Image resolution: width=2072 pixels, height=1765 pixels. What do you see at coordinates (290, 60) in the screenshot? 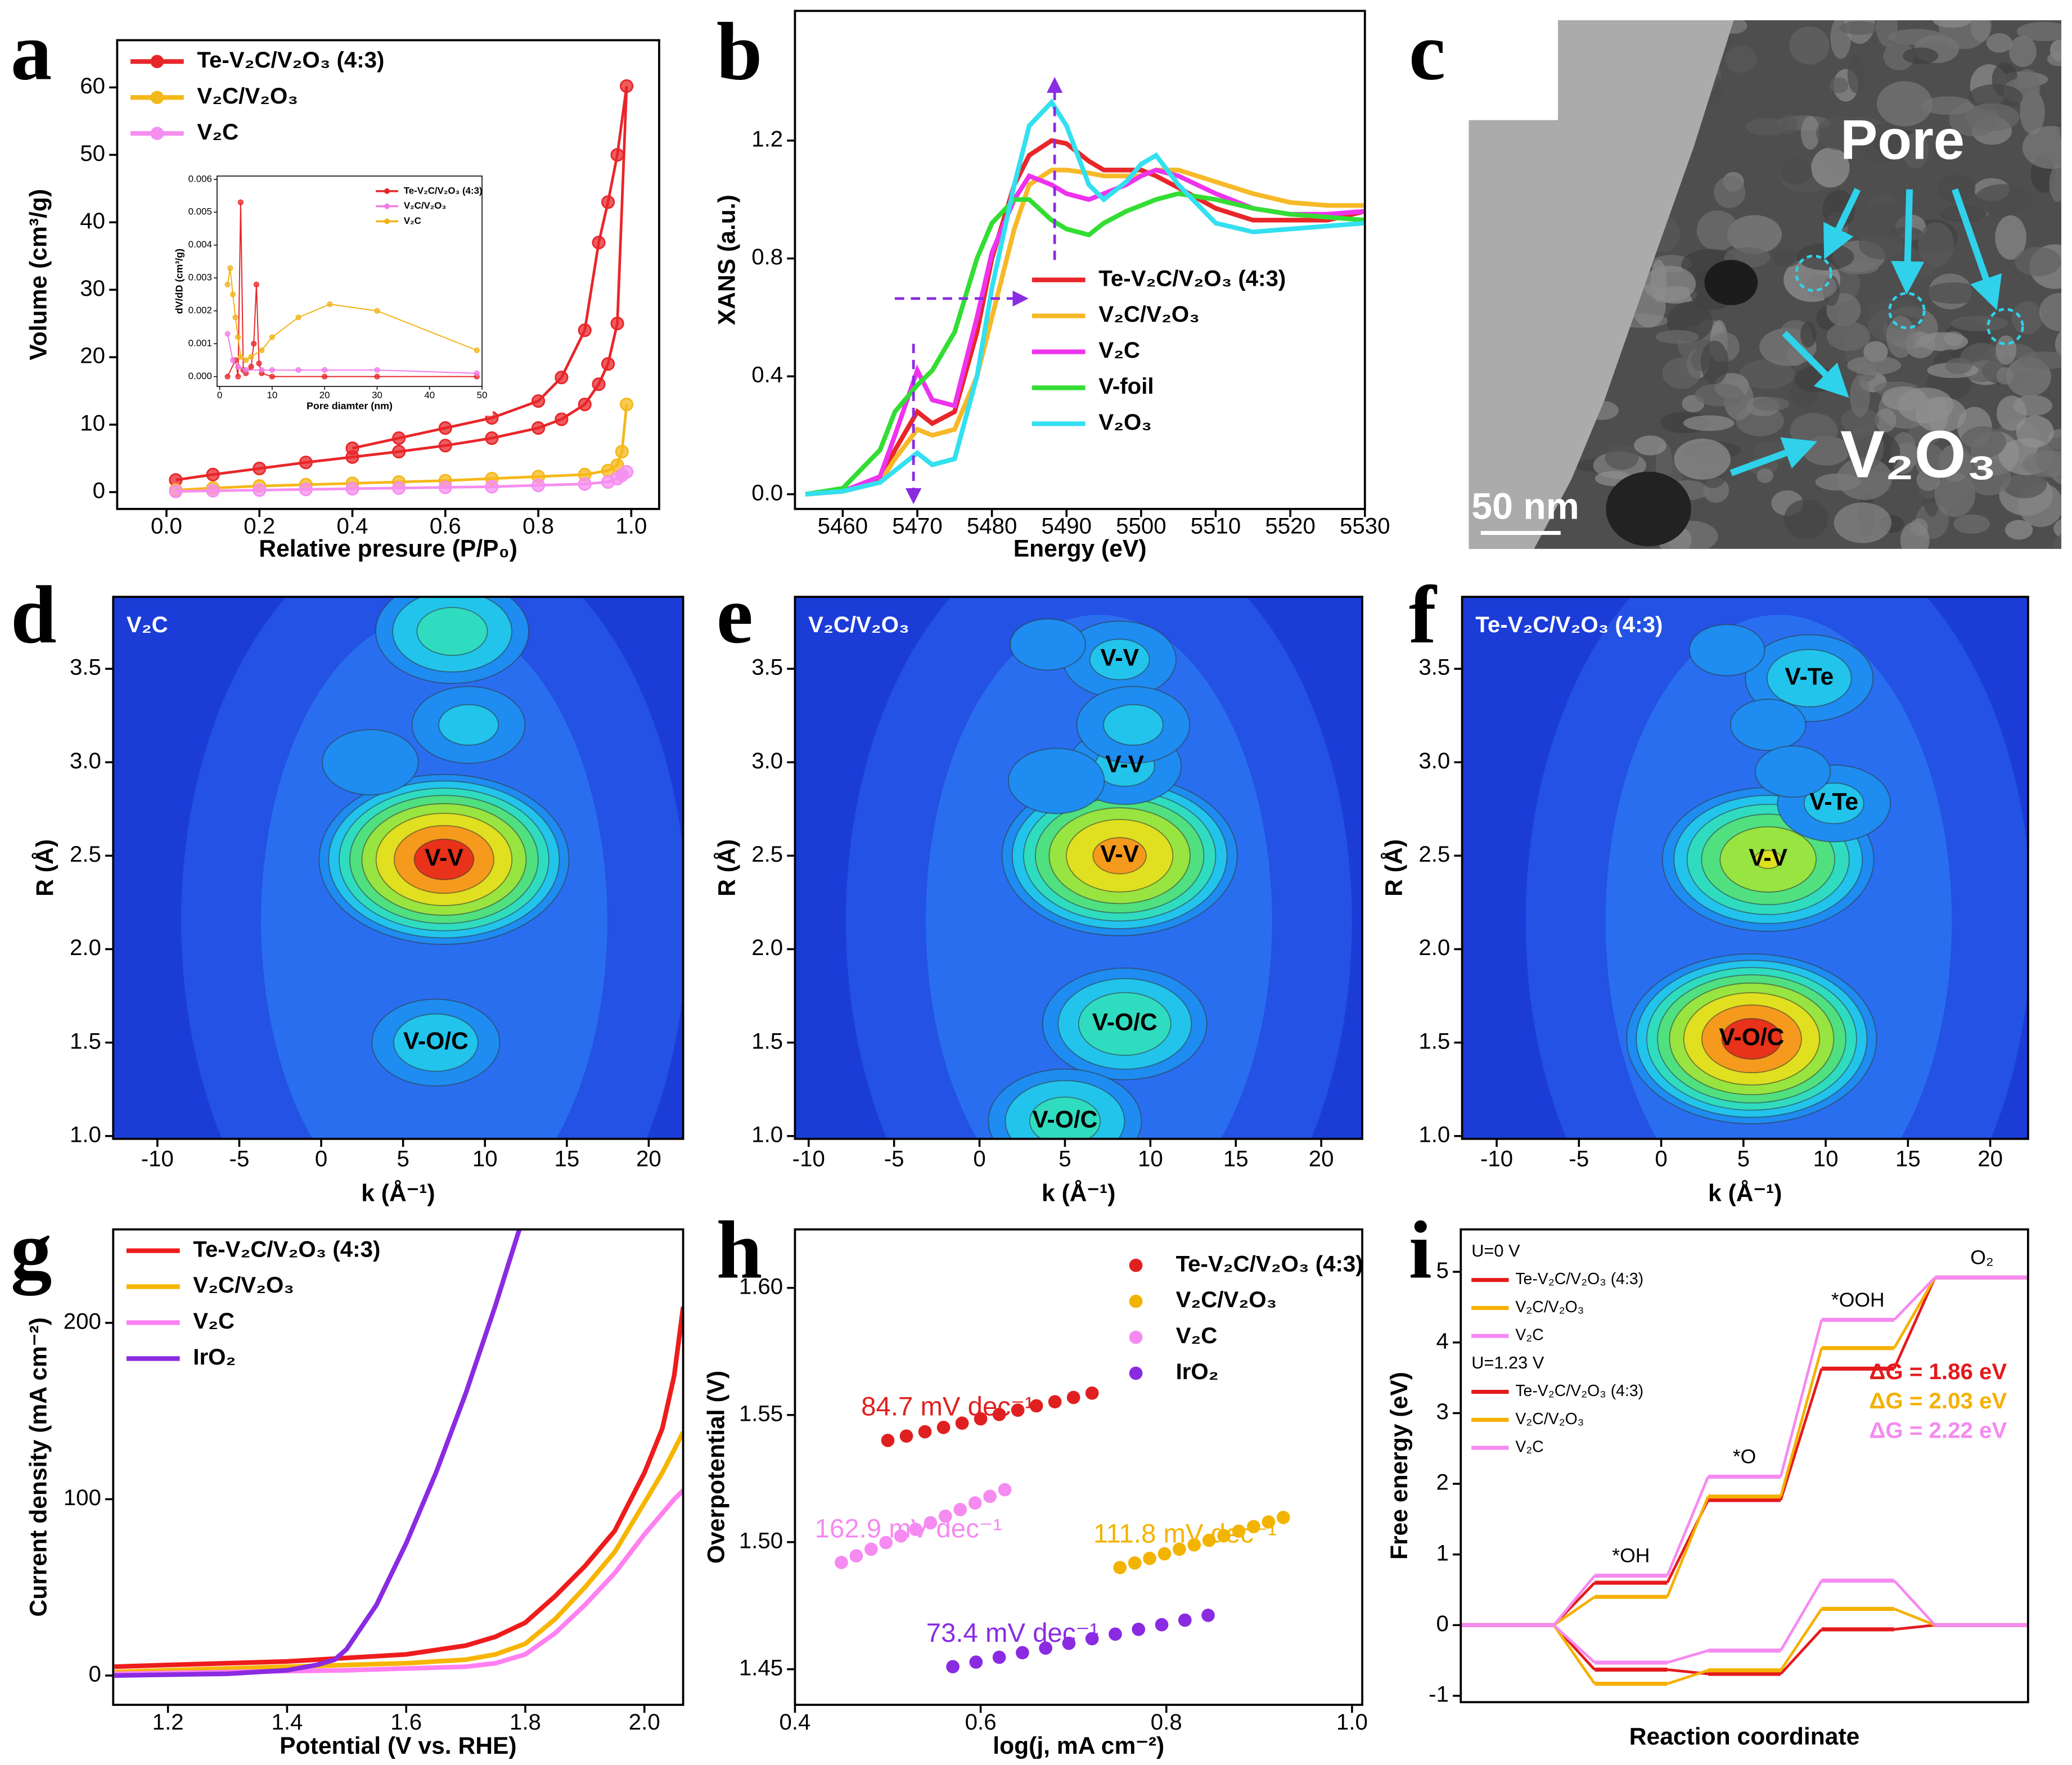
I see `legend-label: Te-V₂C/V₂O₃ (4:3)` at bounding box center [290, 60].